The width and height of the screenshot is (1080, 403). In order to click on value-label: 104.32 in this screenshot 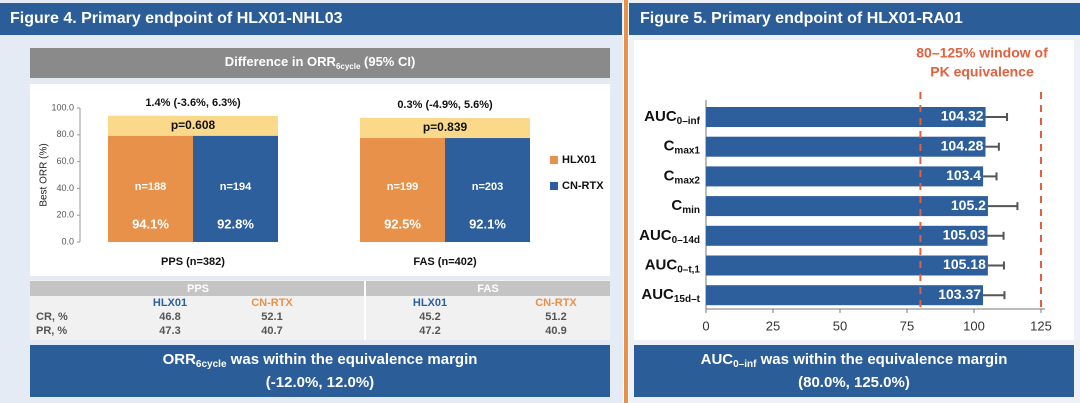, I will do `click(962, 116)`.